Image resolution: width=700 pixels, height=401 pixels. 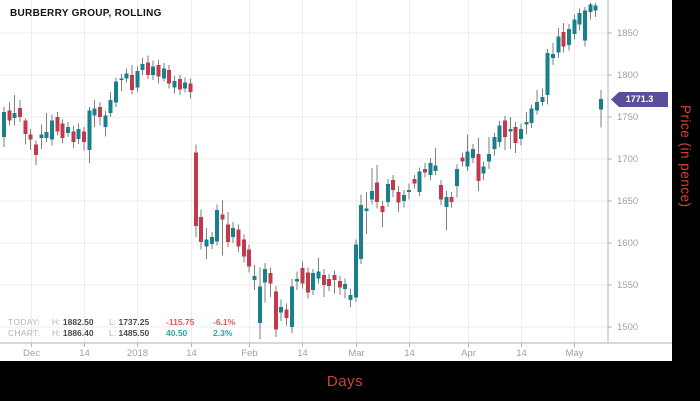 What do you see at coordinates (356, 353) in the screenshot?
I see `x-tick-label: Mar` at bounding box center [356, 353].